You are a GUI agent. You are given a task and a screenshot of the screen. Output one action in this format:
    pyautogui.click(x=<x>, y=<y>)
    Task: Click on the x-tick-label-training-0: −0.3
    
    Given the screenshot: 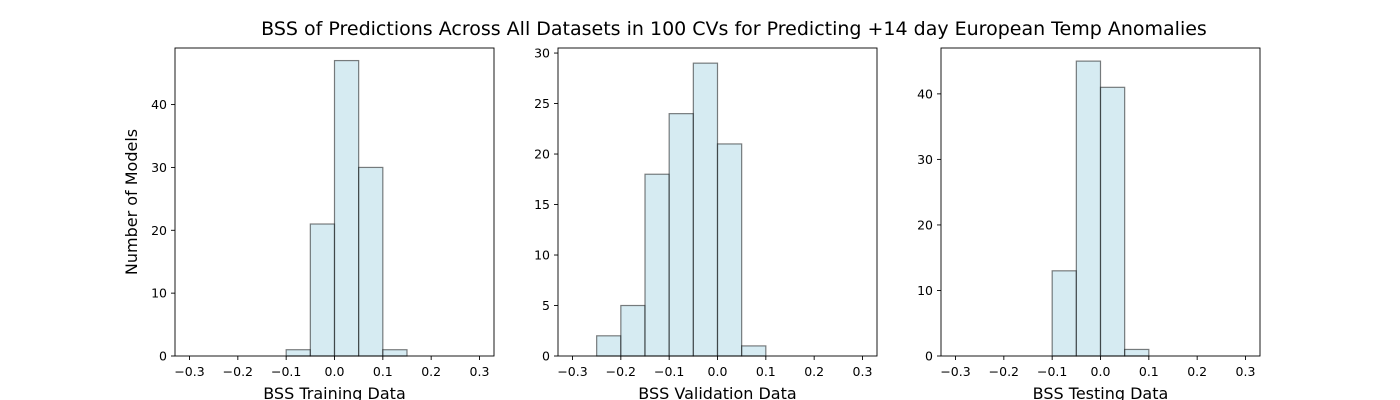 What is the action you would take?
    pyautogui.click(x=189, y=371)
    